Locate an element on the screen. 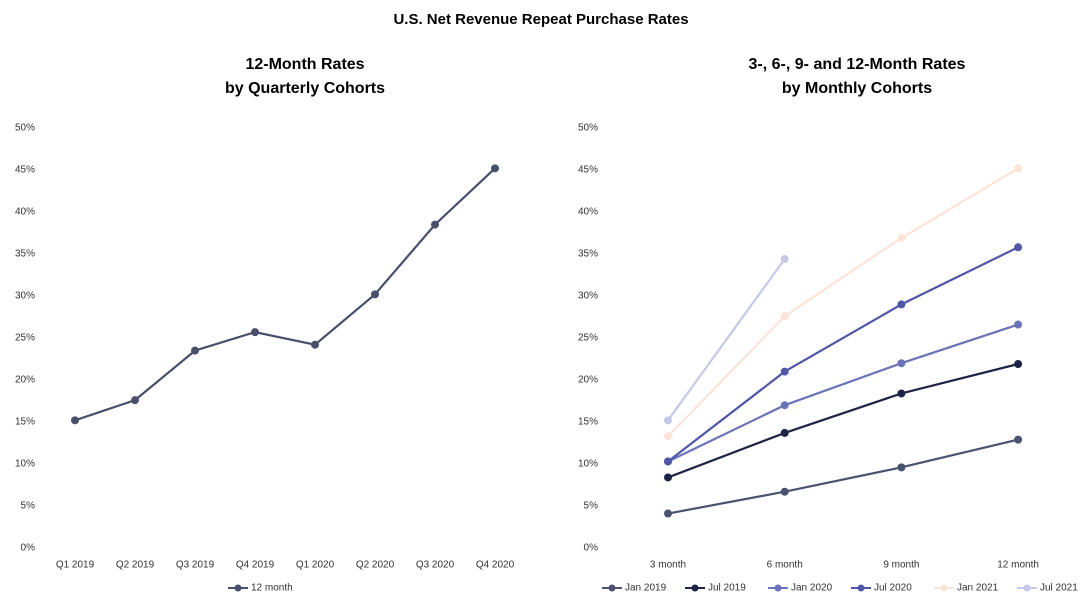 The height and width of the screenshot is (592, 1082). legend-label: Jan 2021 is located at coordinates (978, 587).